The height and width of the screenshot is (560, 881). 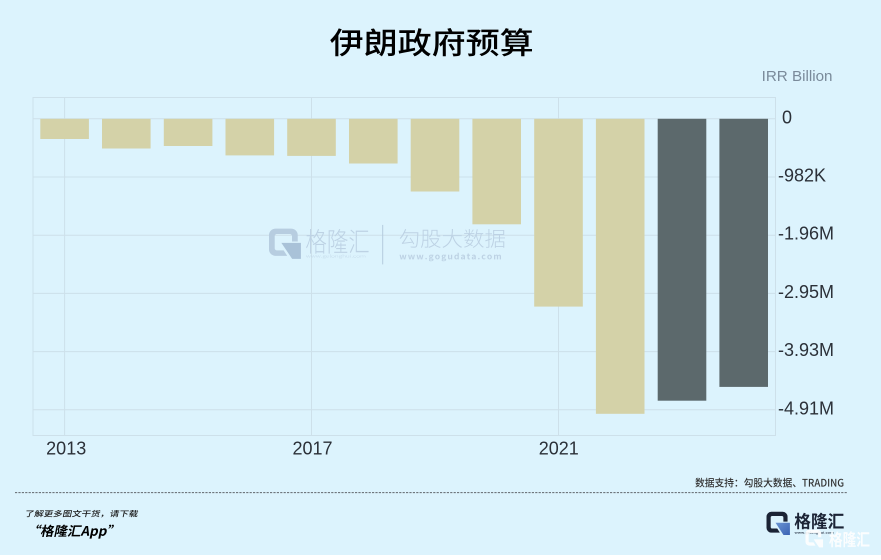 I want to click on svg-text: 2017, so click(x=312, y=449).